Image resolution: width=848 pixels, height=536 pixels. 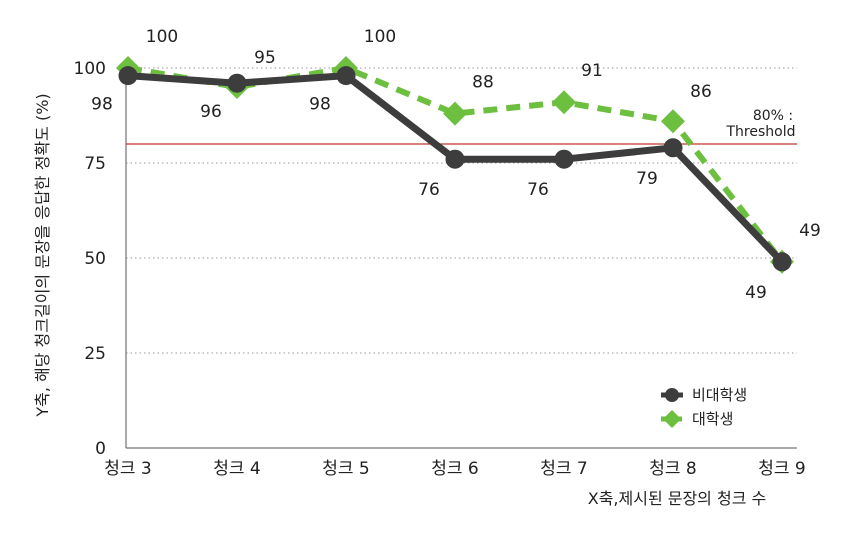 I want to click on x-tick-label: 청크 4, so click(x=237, y=469).